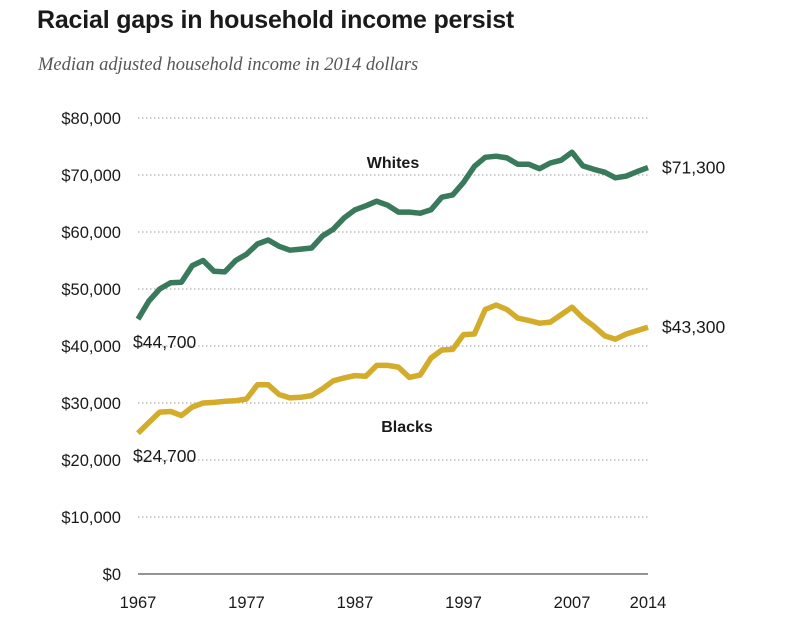 This screenshot has width=800, height=630. I want to click on chart-title: Racial gaps in household income persist, so click(276, 20).